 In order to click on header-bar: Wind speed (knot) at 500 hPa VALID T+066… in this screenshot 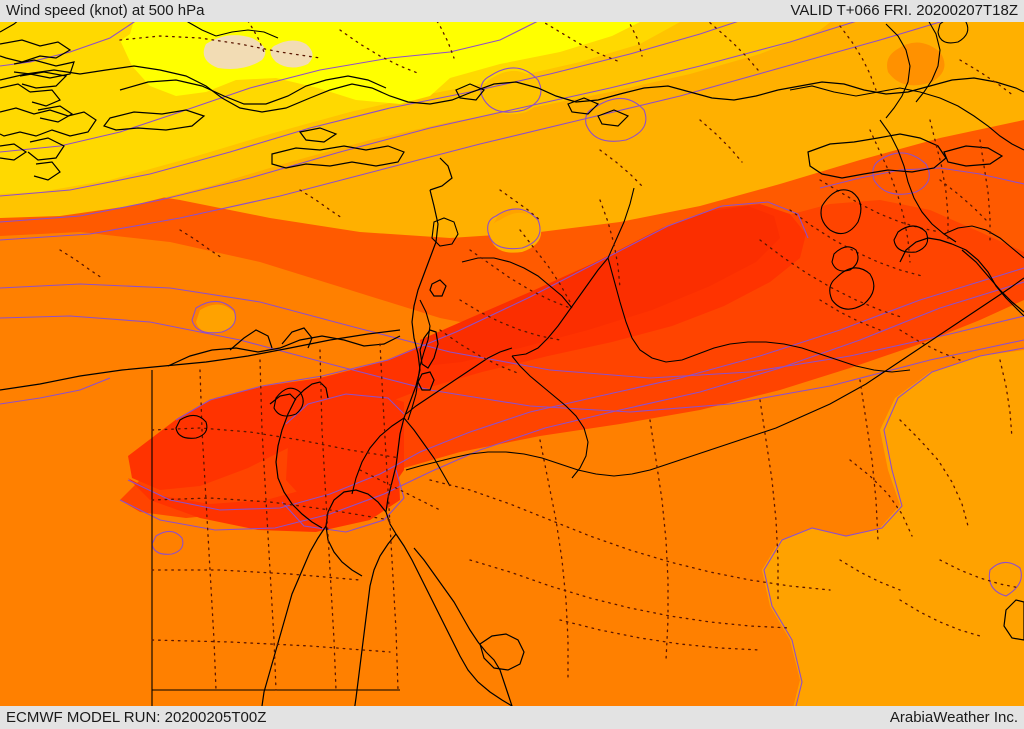, I will do `click(512, 11)`.